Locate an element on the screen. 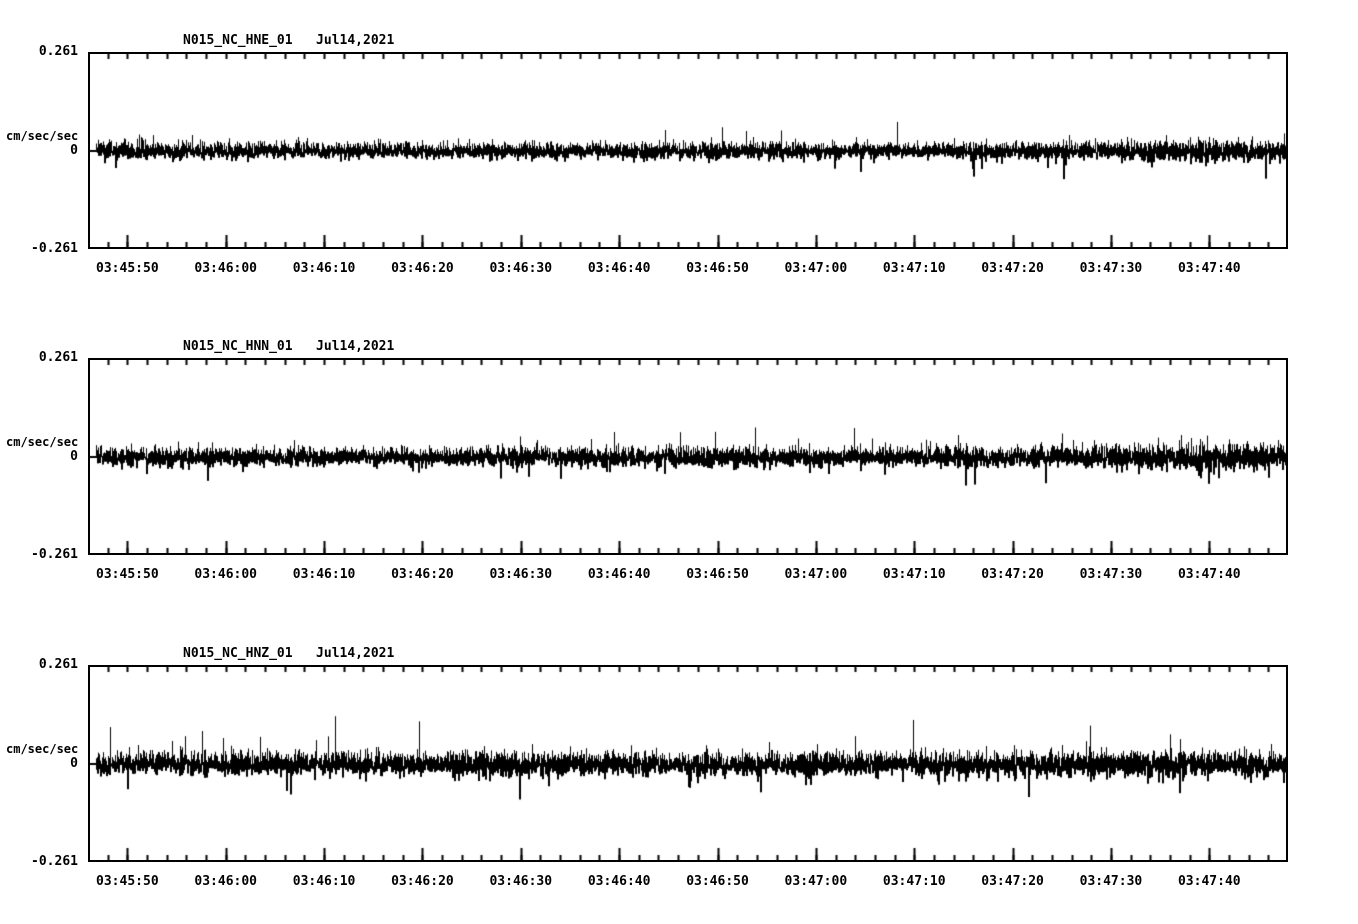  y-tick-label-hne-0: 0.261 is located at coordinates (58, 51).